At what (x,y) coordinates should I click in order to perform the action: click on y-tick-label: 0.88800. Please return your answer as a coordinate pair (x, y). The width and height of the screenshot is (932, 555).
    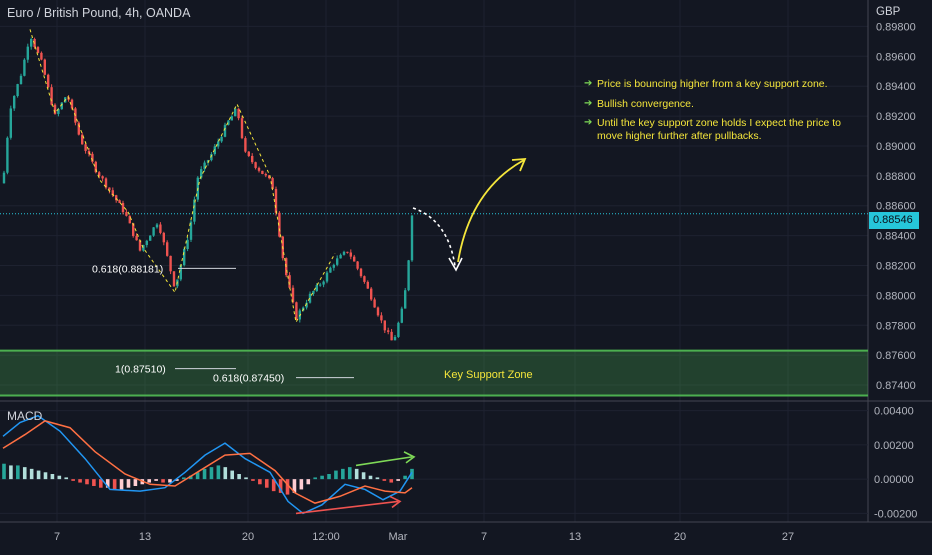
    Looking at the image, I should click on (896, 177).